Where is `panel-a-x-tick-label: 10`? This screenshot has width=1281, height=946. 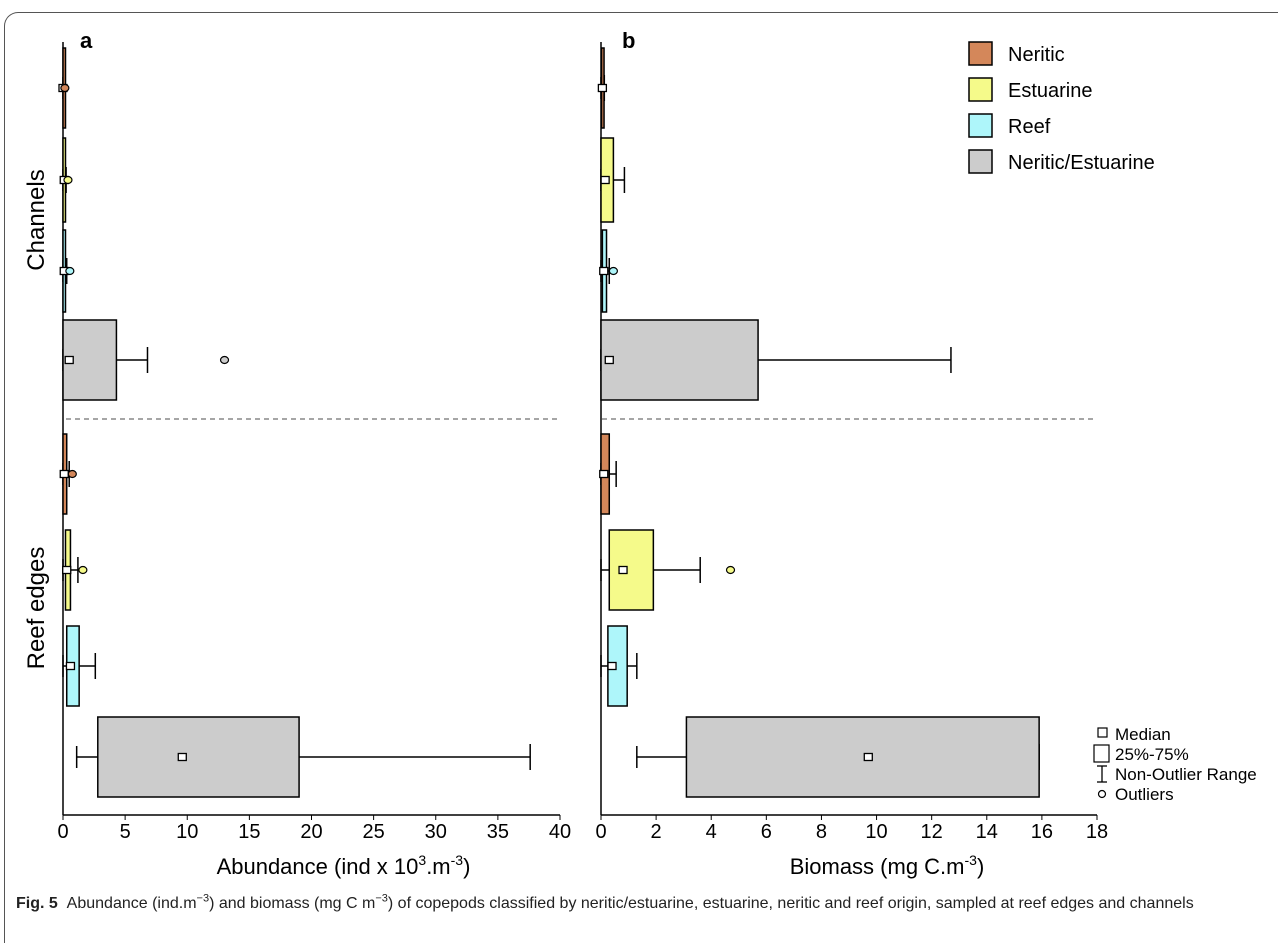 panel-a-x-tick-label: 10 is located at coordinates (187, 832).